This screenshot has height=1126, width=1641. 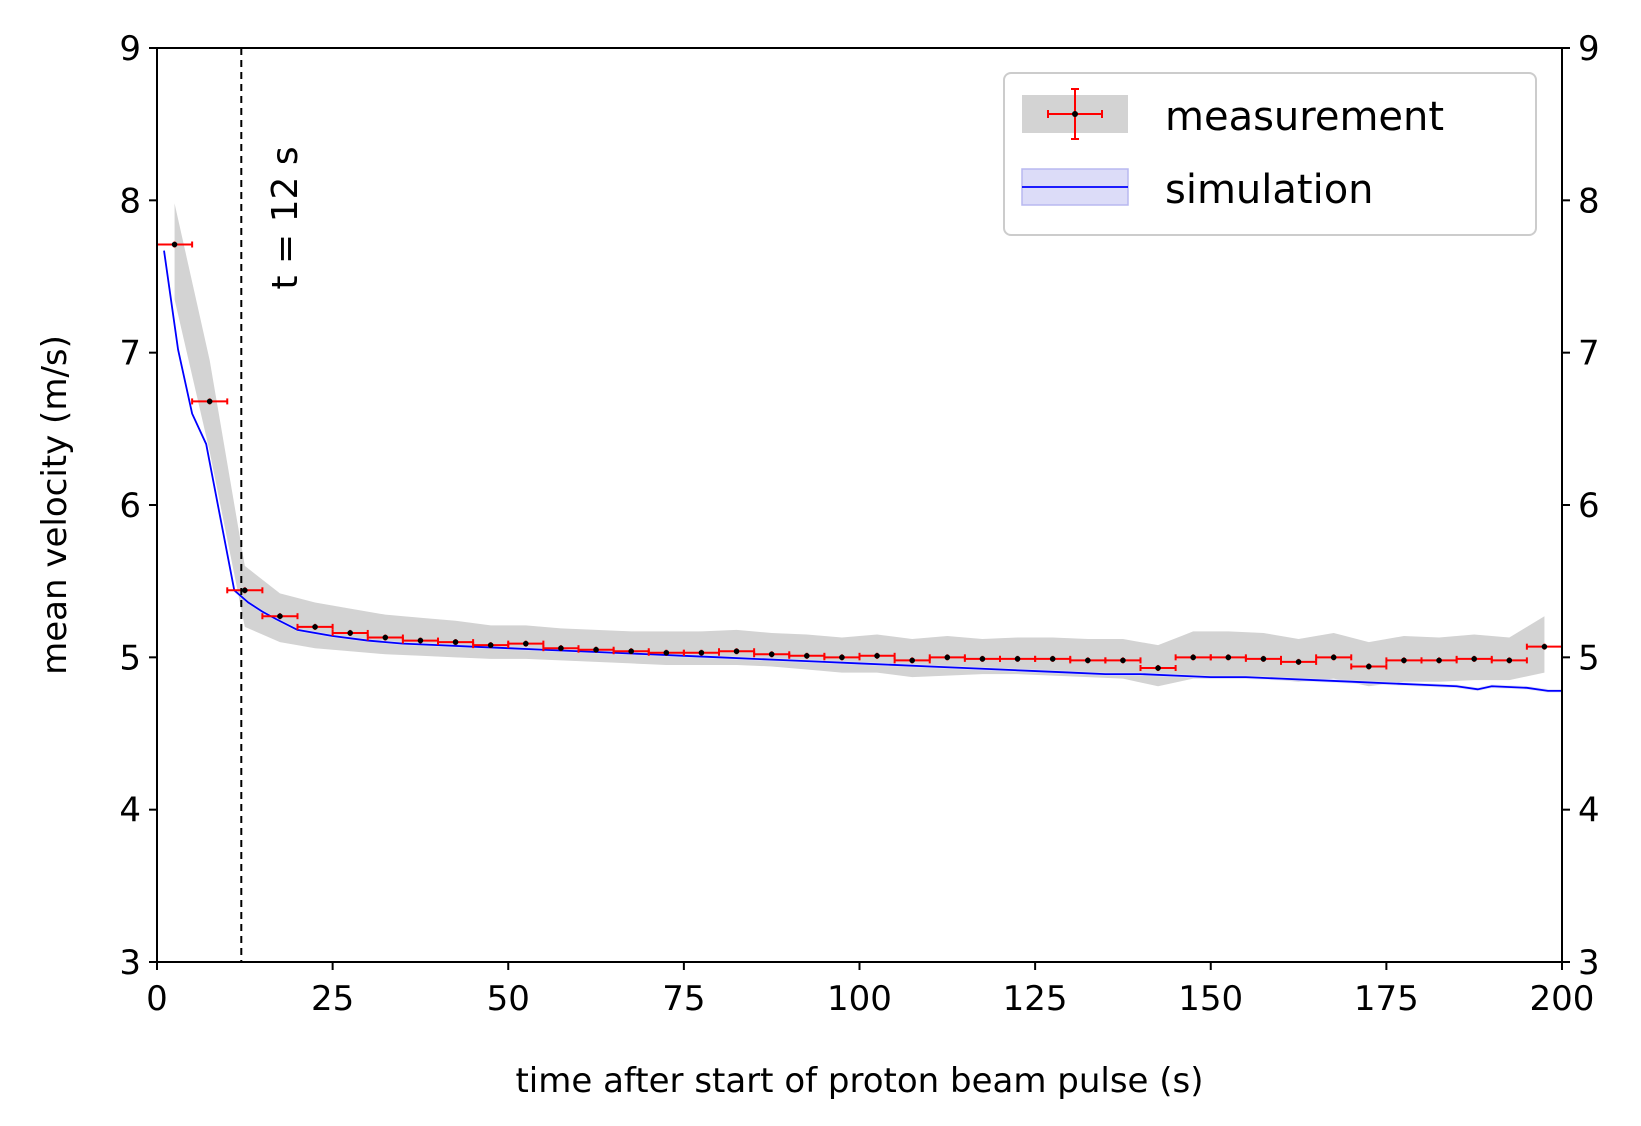 I want to click on x-tick-label: 75, so click(x=683, y=999).